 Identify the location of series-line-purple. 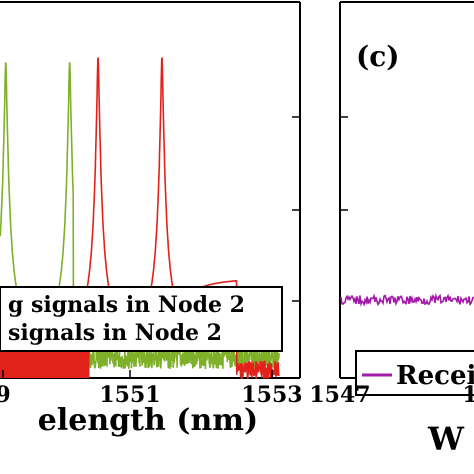
(407, 299).